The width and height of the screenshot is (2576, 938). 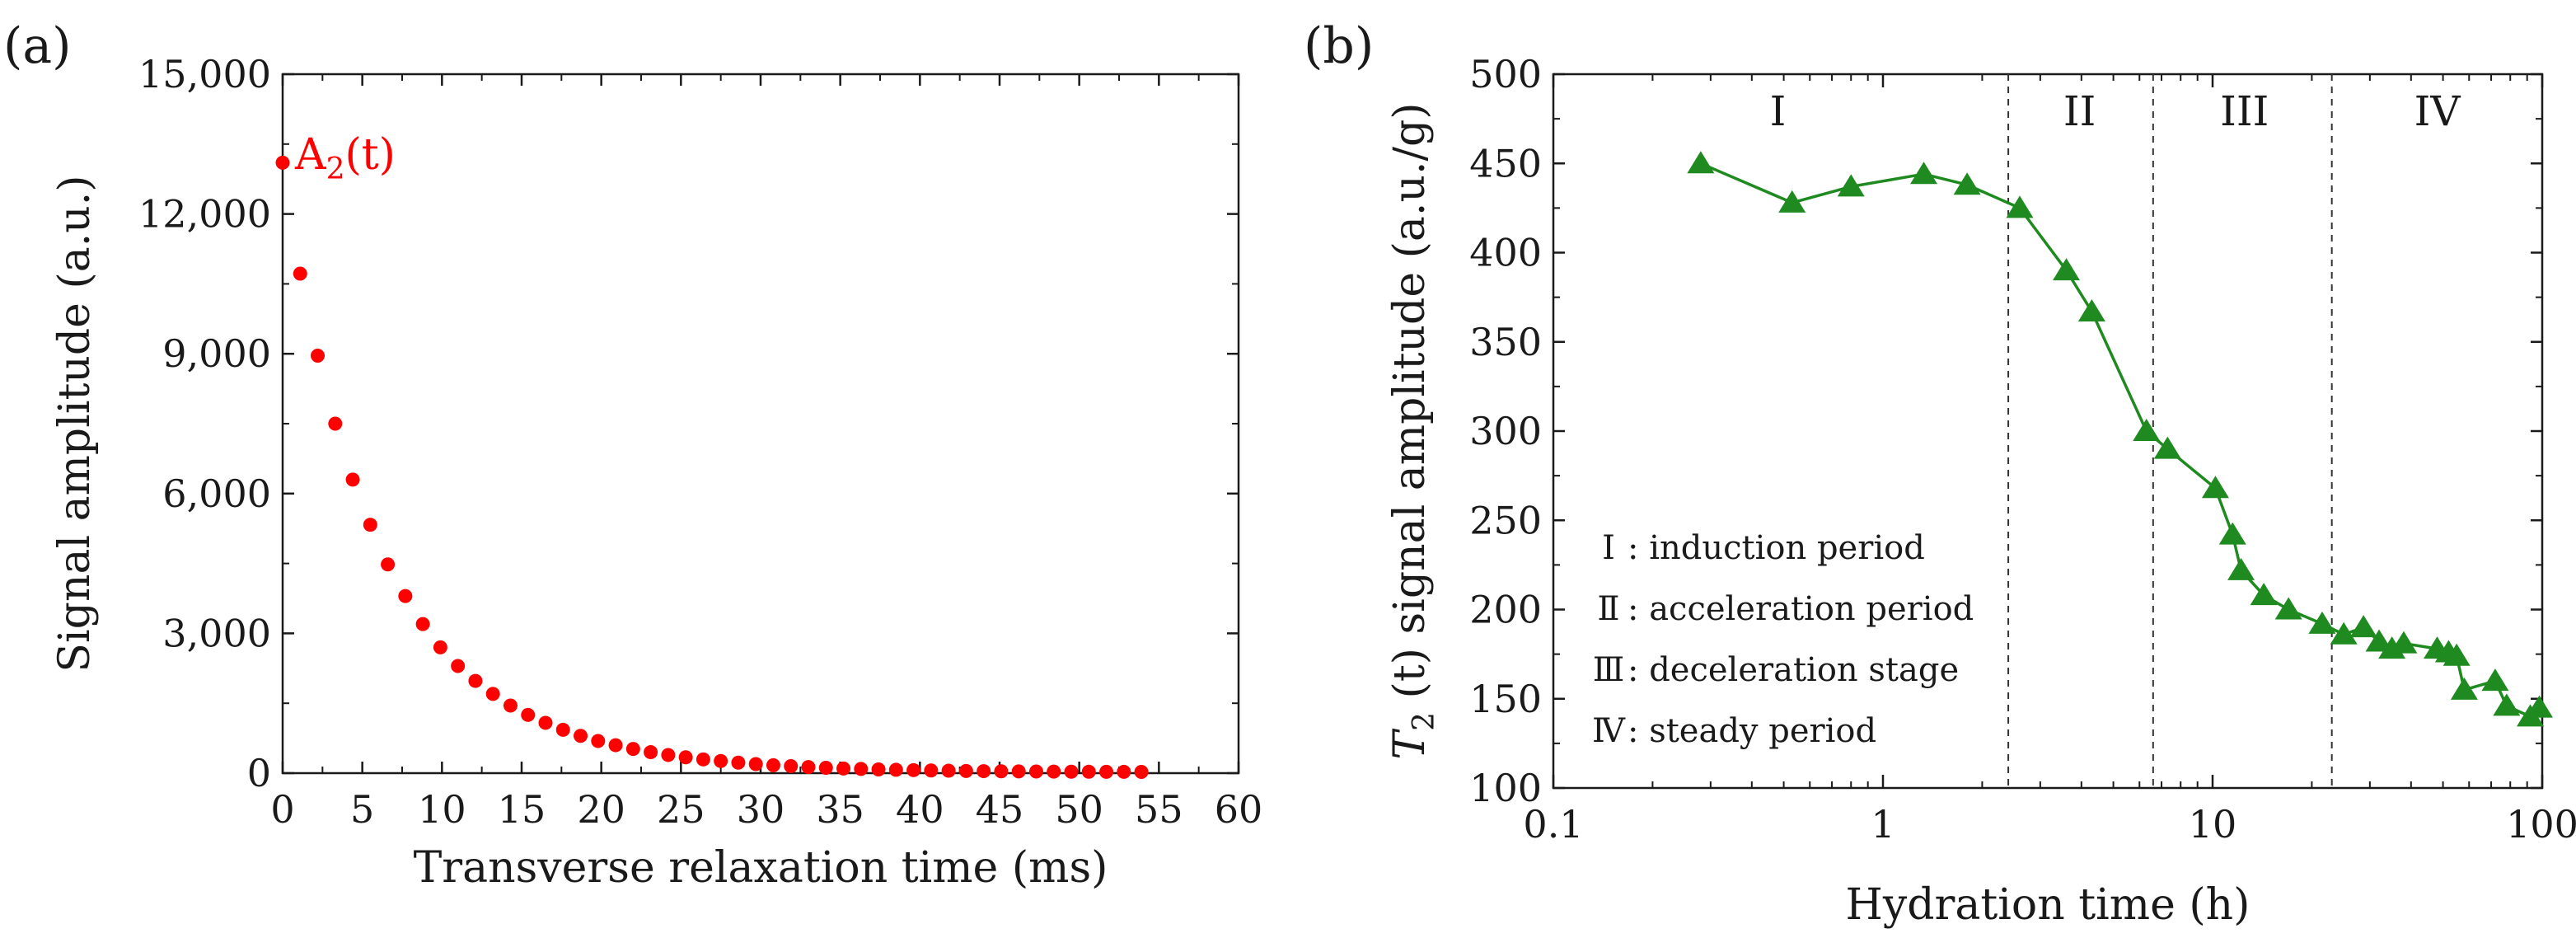 I want to click on x-tick-label: 50, so click(x=1079, y=810).